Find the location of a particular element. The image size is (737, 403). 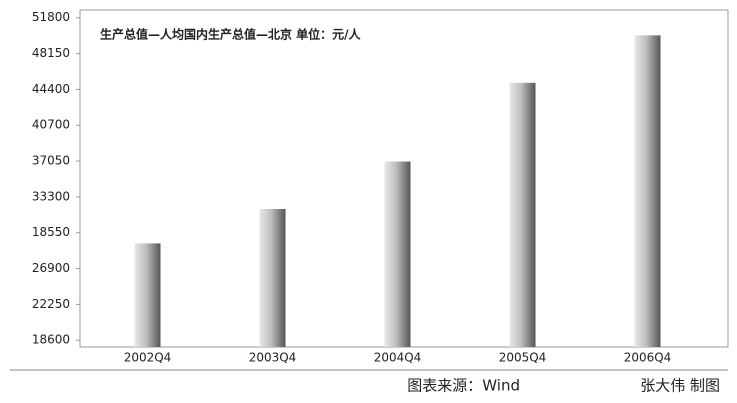

x-tick-label: 2004Q4 is located at coordinates (398, 358).